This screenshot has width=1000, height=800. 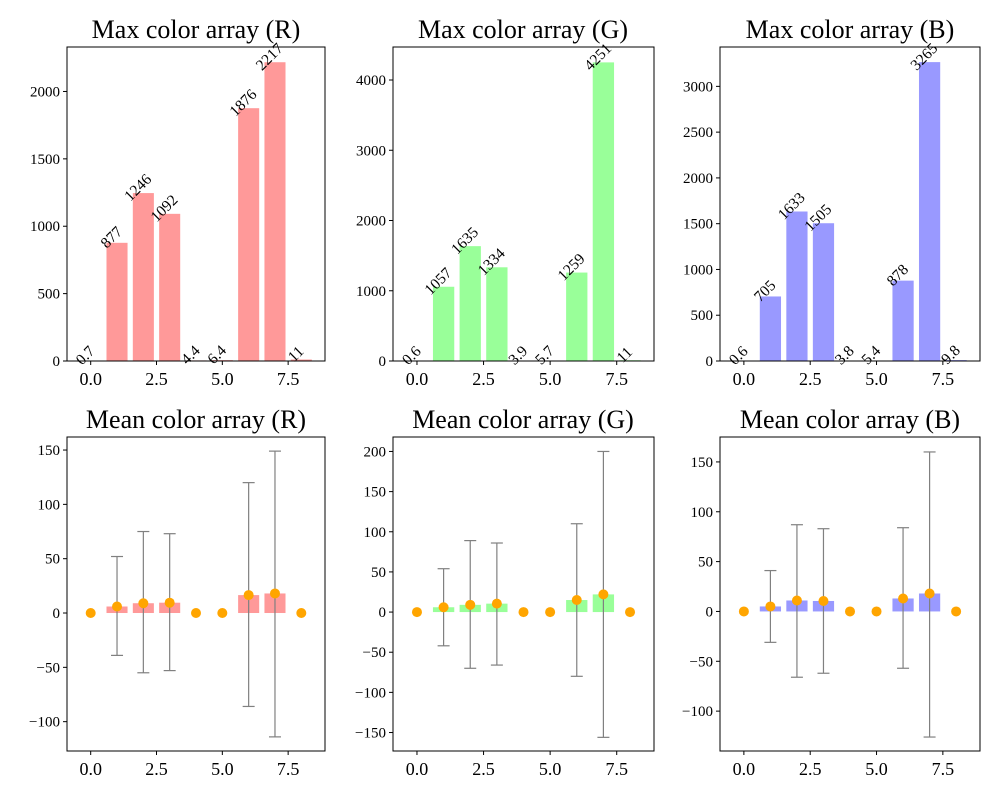 I want to click on data-label: 5.7, so click(x=545, y=355).